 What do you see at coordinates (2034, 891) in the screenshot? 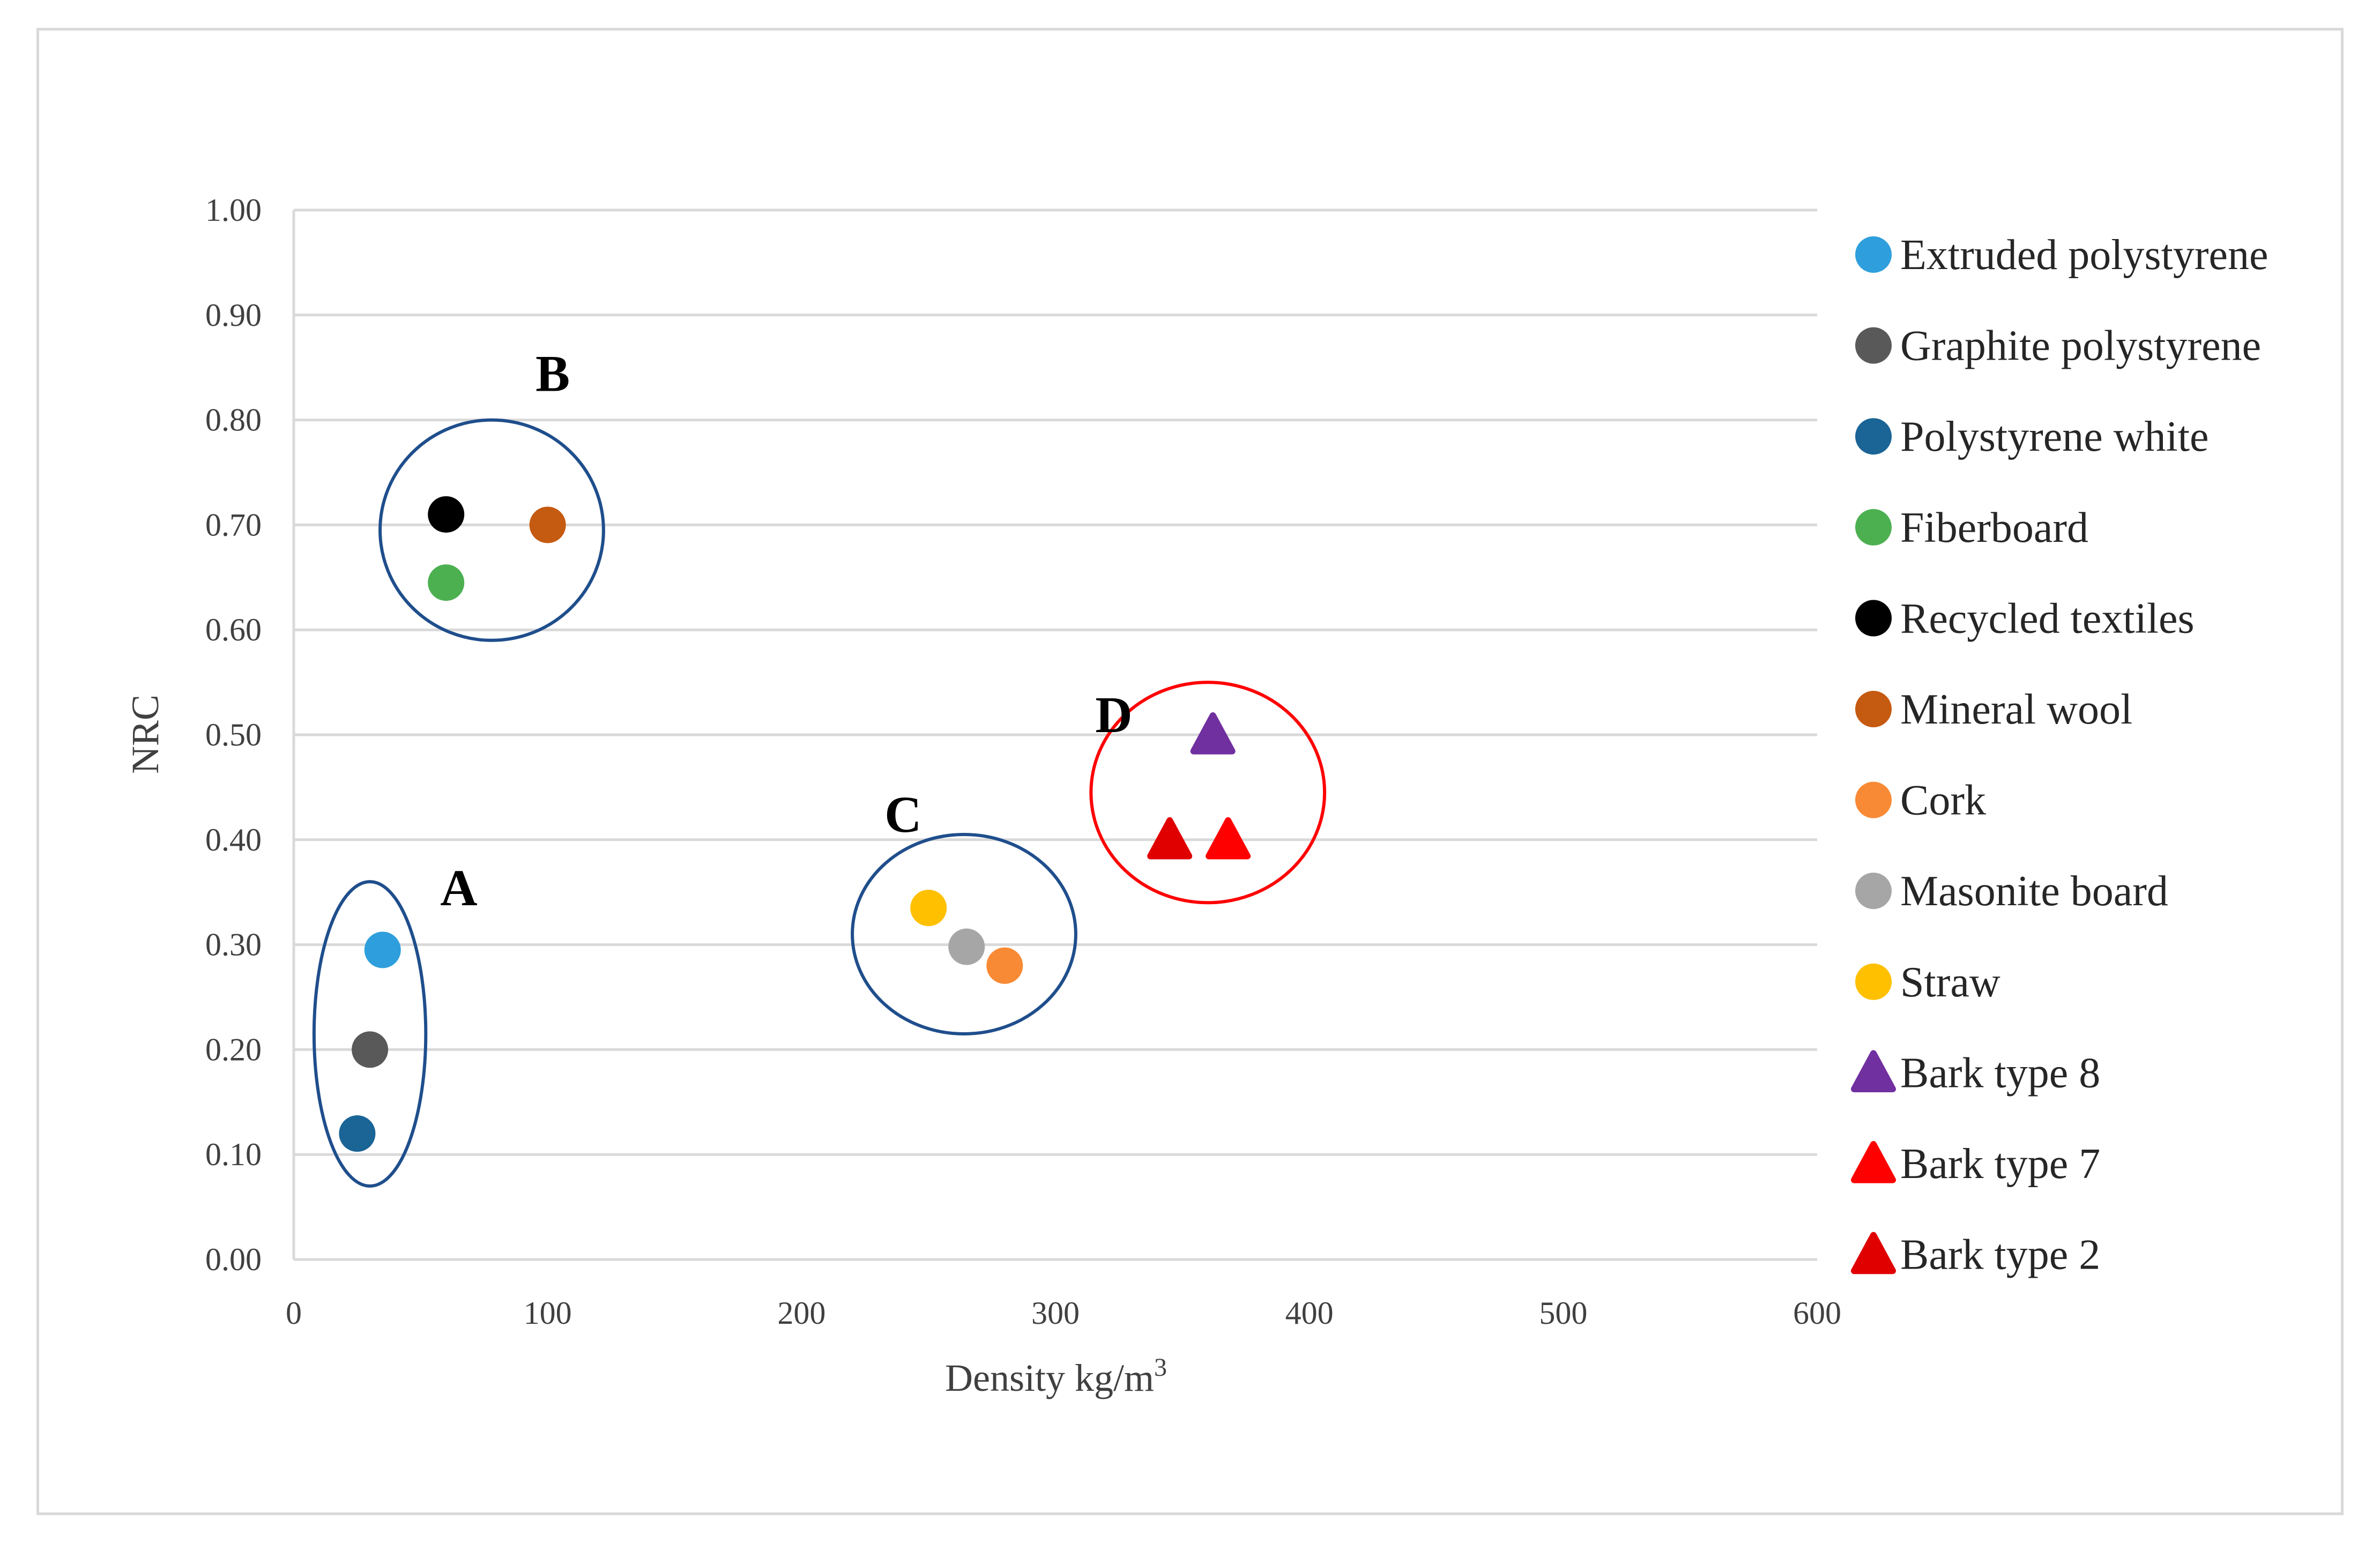
I see `legend-label-masonite-board: Masonite board` at bounding box center [2034, 891].